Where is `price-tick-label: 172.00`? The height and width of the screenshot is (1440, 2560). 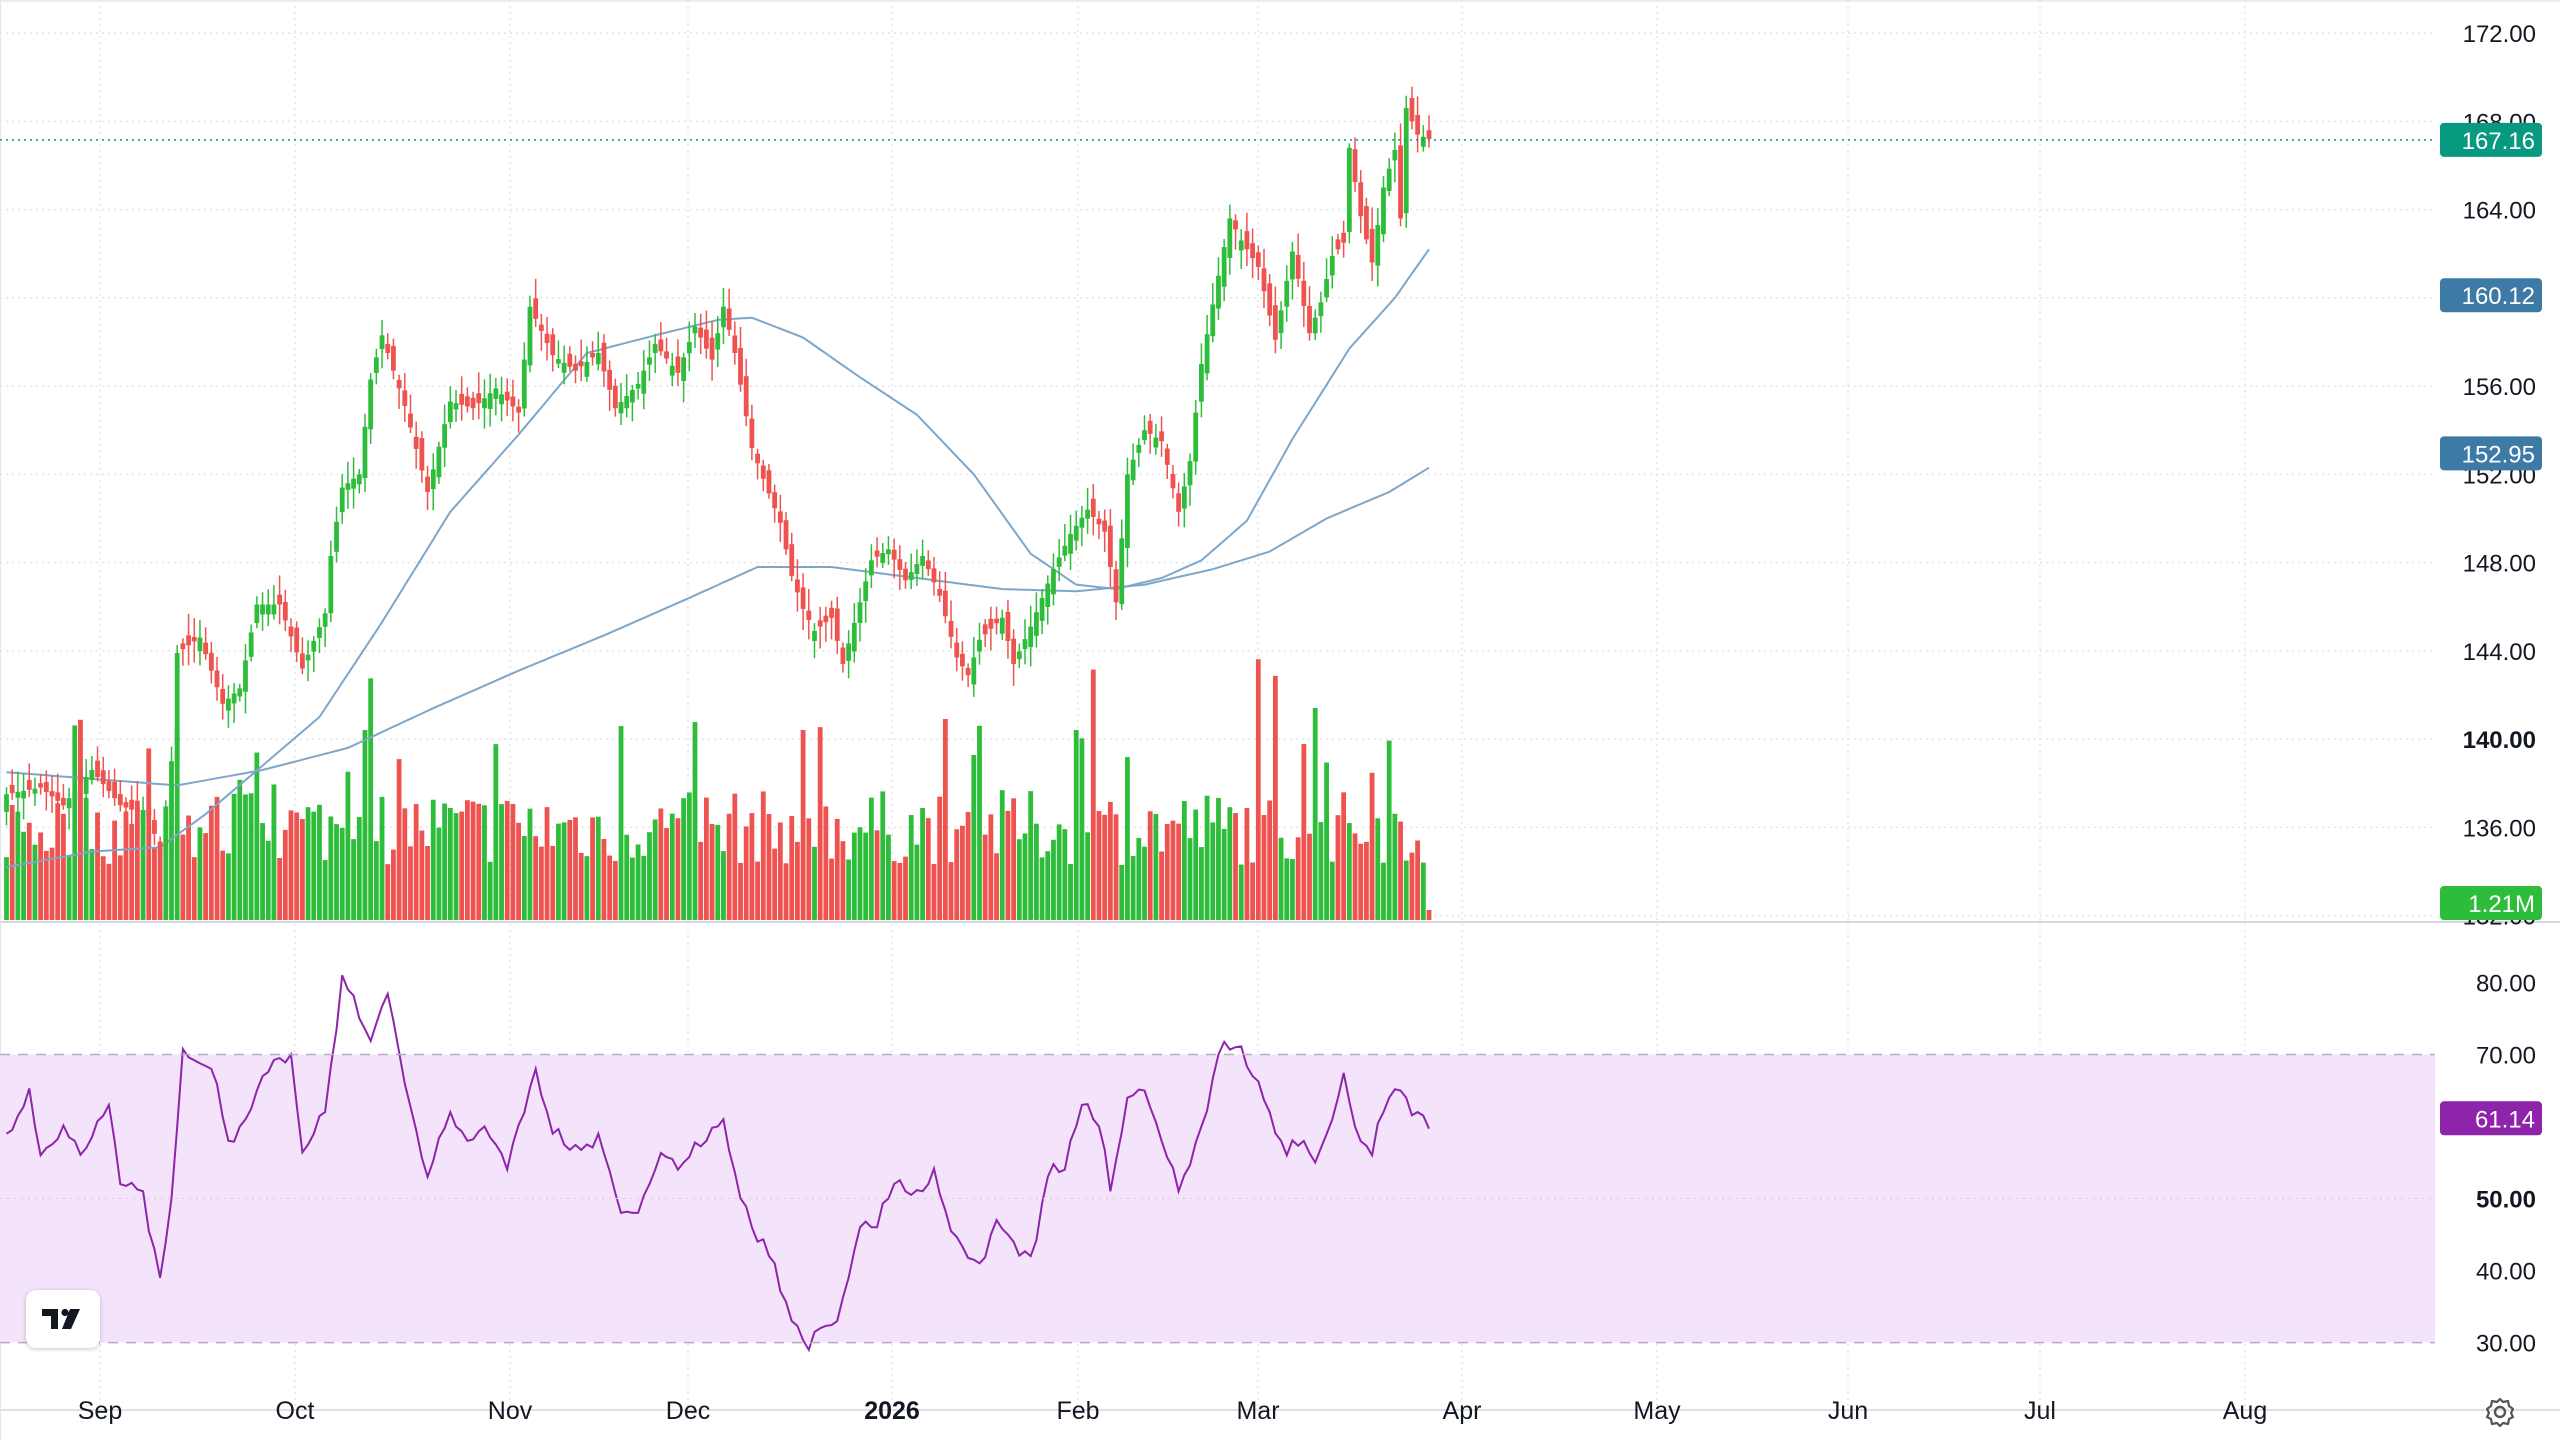 price-tick-label: 172.00 is located at coordinates (2499, 34).